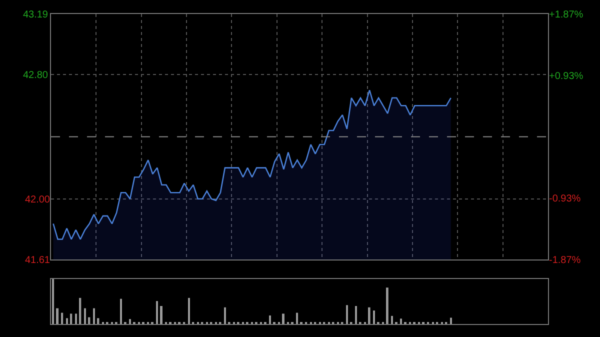  I want to click on y-tick-label: 41.61, so click(37, 260).